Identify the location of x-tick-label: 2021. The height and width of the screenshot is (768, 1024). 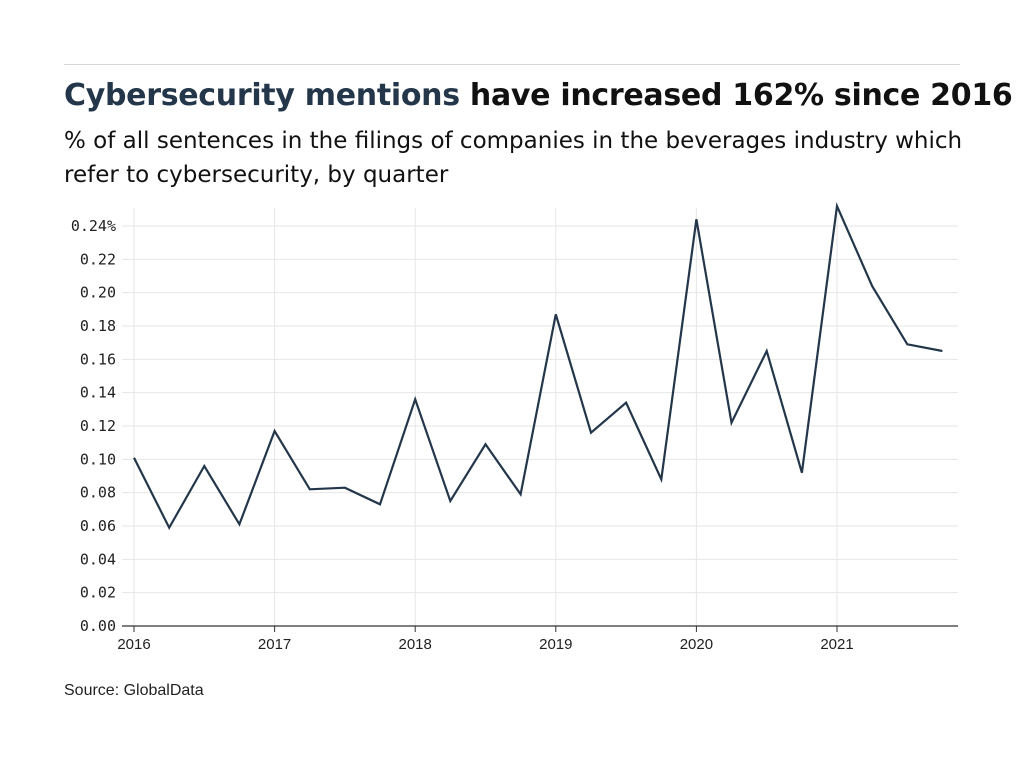
(836, 644).